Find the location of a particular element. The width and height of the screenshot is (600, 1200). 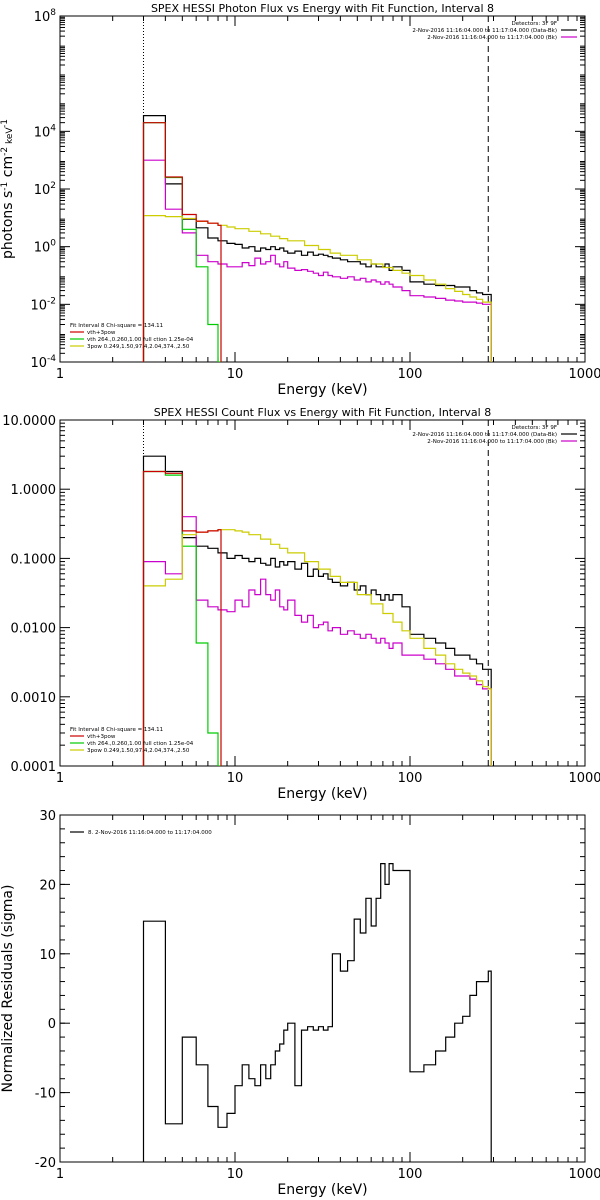

y-tick-label: -20 is located at coordinates (45, 1163).